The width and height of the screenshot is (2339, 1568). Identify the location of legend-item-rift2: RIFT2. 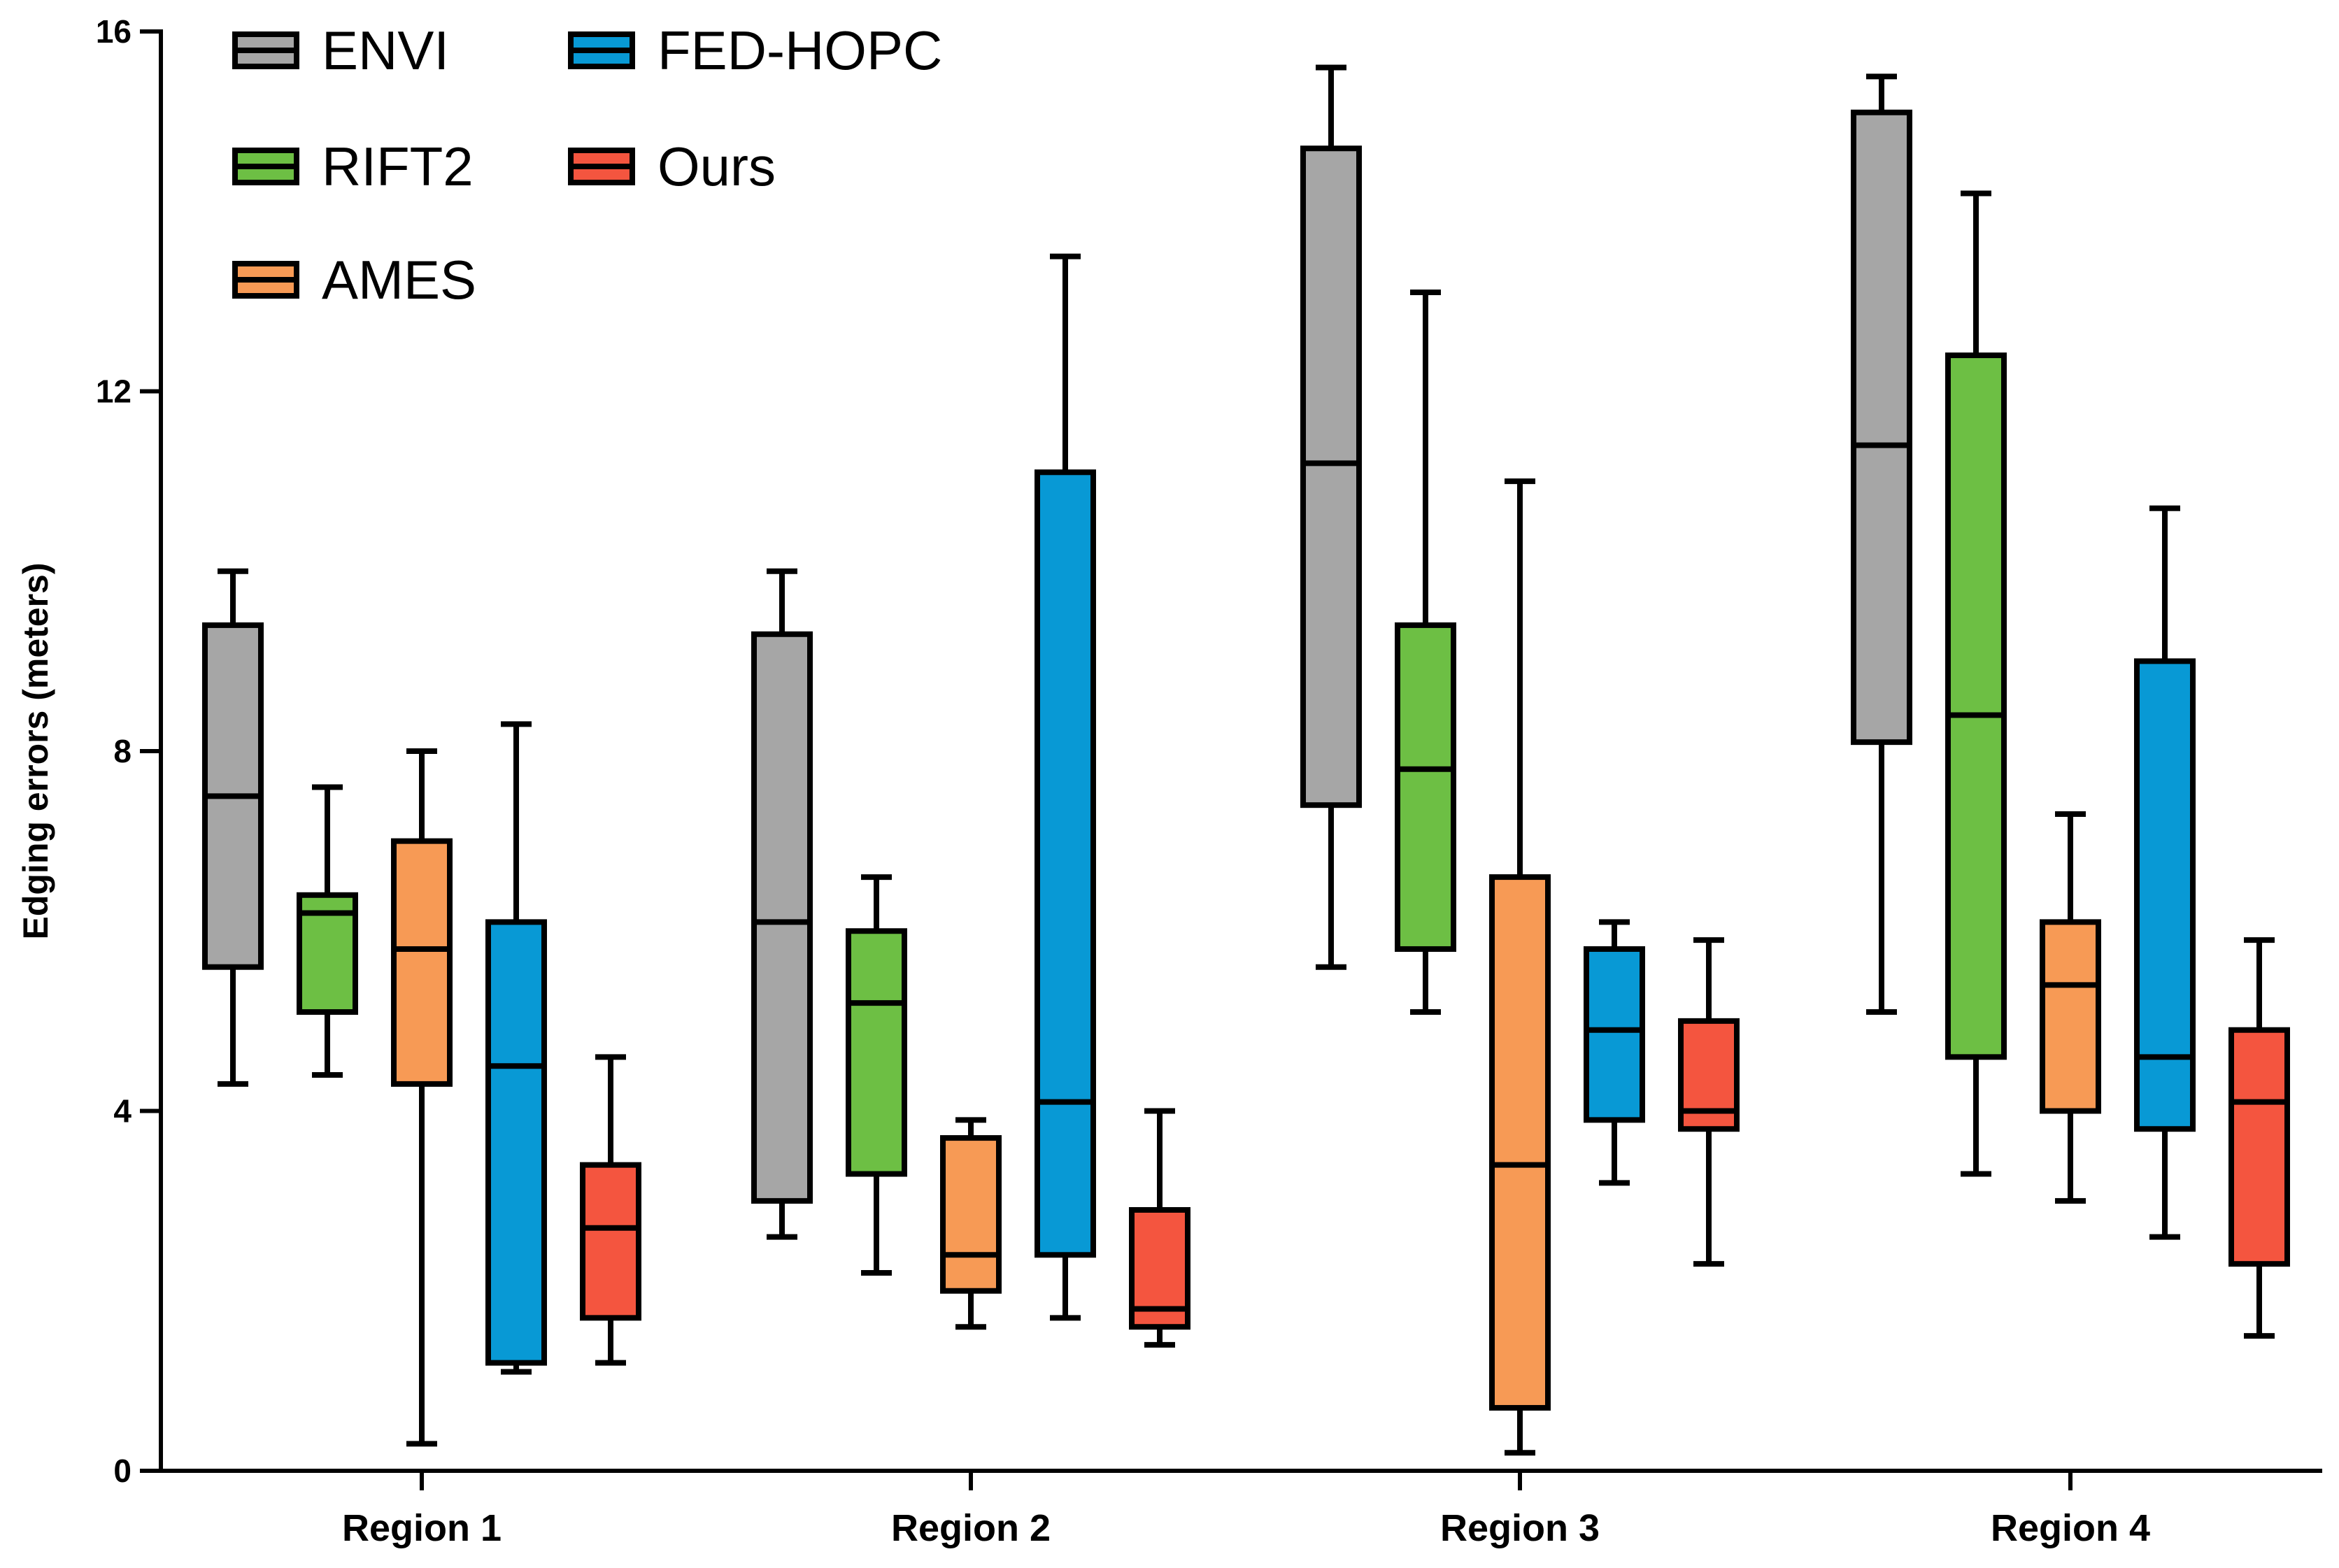
(353, 166).